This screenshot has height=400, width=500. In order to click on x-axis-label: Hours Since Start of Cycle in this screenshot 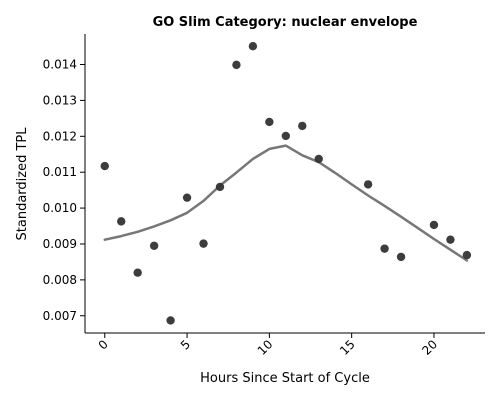, I will do `click(285, 378)`.